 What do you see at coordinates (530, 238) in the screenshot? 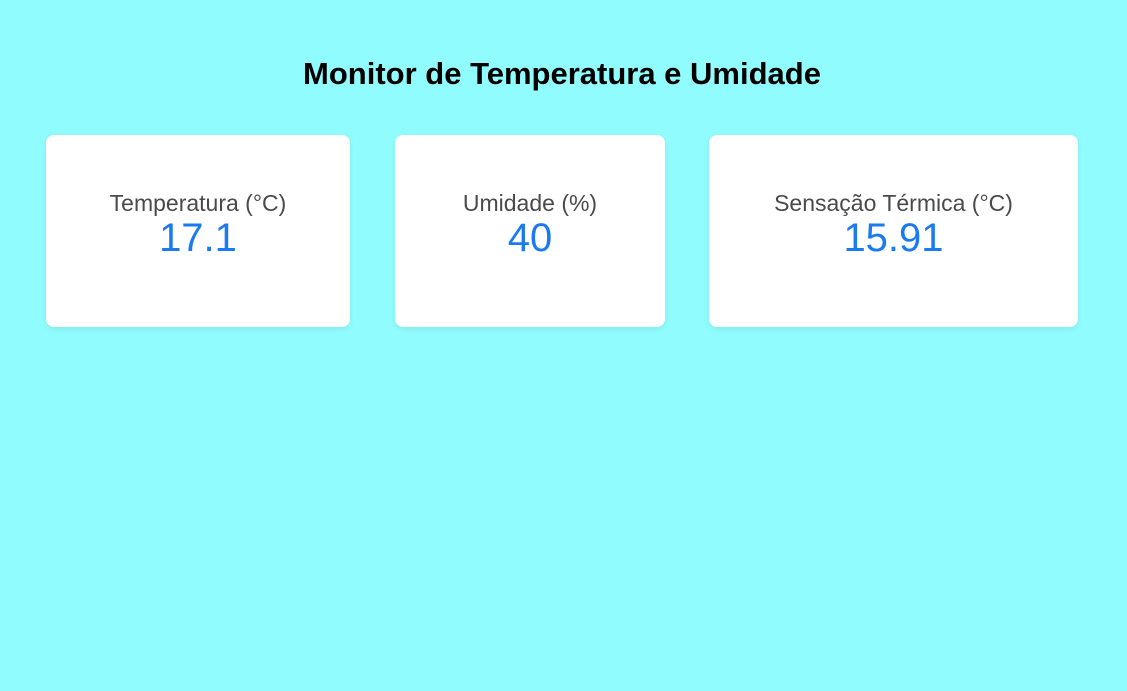
I see `humidity-value: 40` at bounding box center [530, 238].